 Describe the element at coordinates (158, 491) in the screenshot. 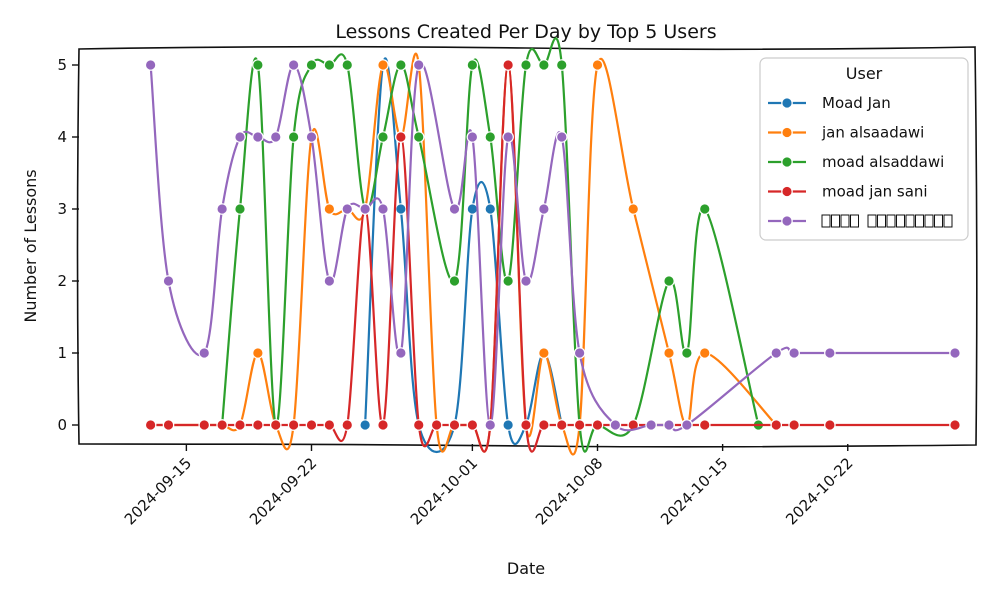

I see `x-tick-label: 2024-09-15` at that location.